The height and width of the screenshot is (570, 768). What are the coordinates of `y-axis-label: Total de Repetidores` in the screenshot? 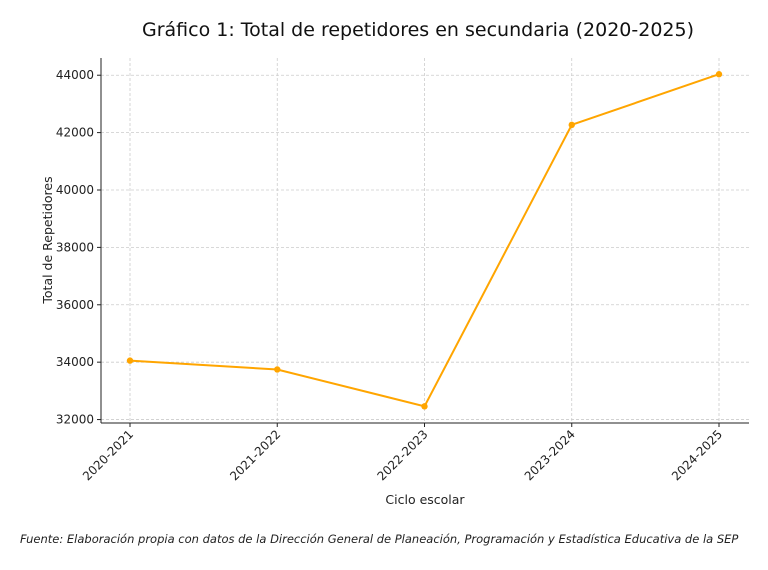 It's located at (47, 240).